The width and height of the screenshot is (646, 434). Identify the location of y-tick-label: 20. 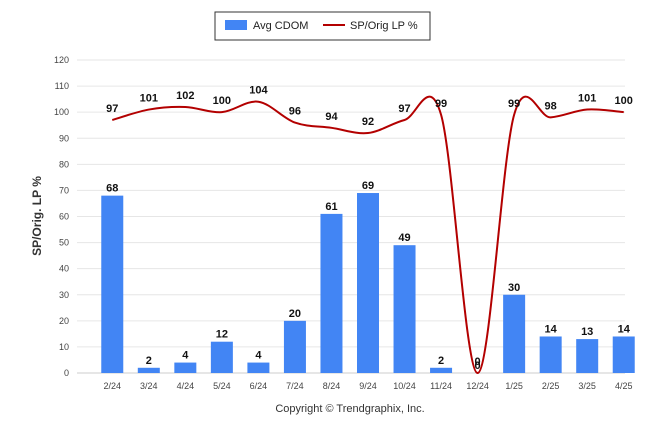
(64, 321).